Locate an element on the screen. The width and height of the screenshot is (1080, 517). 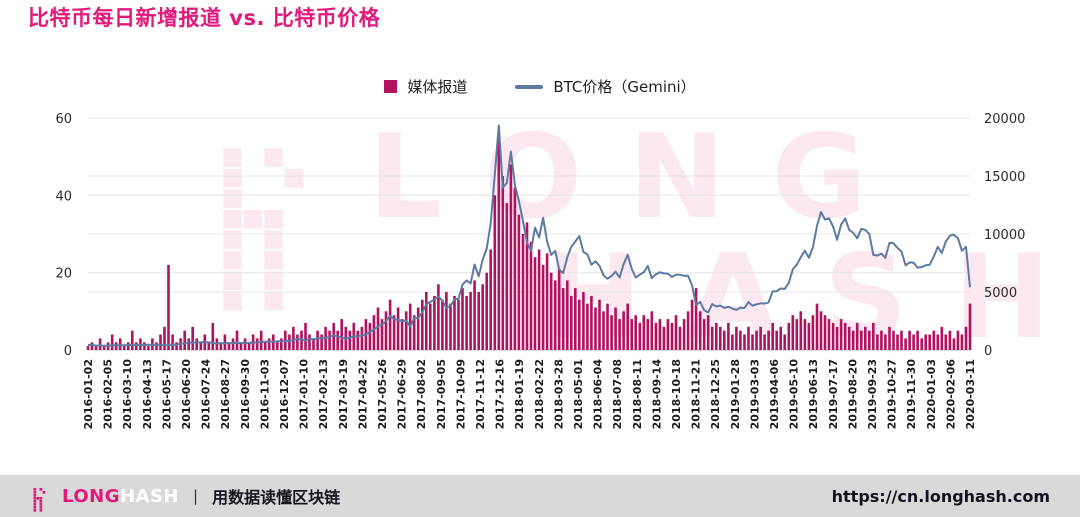
chart-title: 比特币每日新增报道 vs. 比特币价格 is located at coordinates (204, 18).